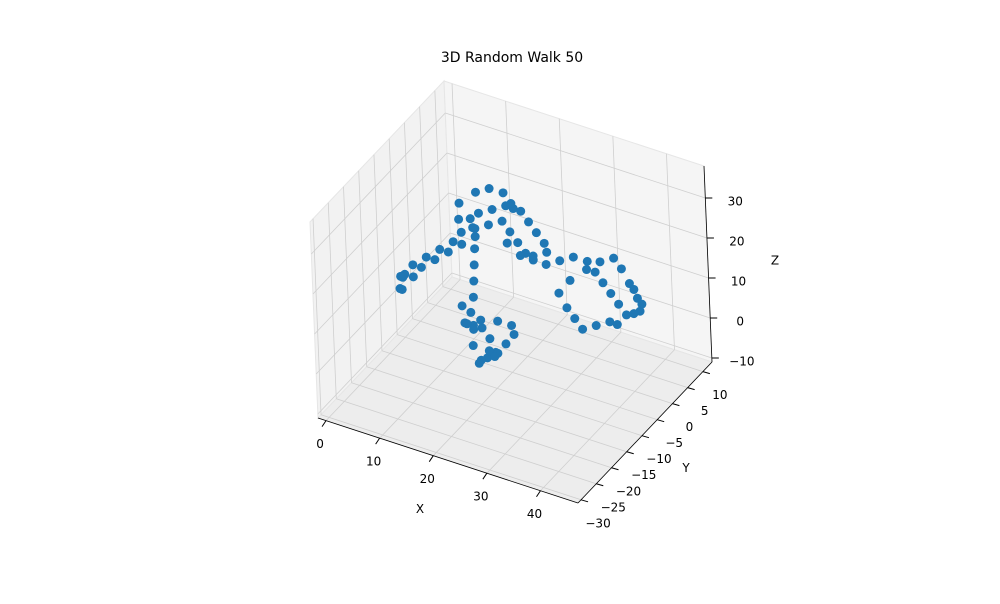 This screenshot has width=1000, height=604. What do you see at coordinates (628, 491) in the screenshot?
I see `y-tick-label: −20` at bounding box center [628, 491].